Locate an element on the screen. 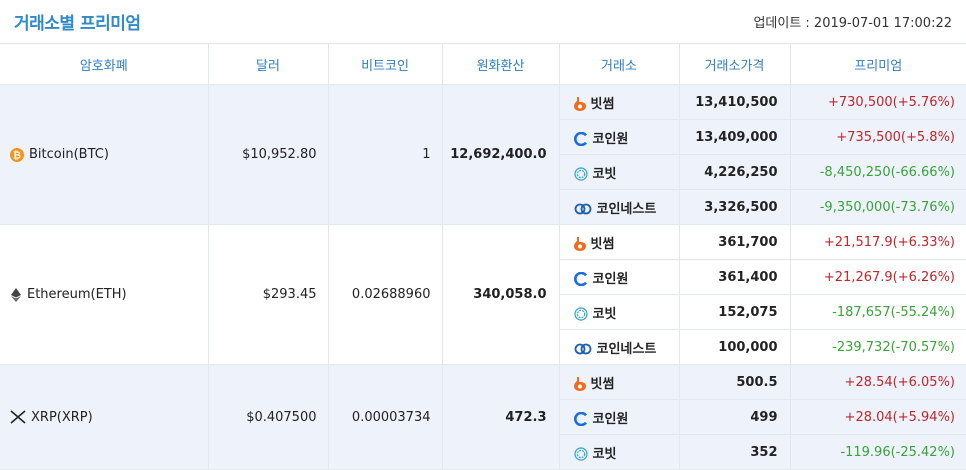 Image resolution: width=966 pixels, height=470 pixels. table-row: 코인원 361,400 +21,267.9(+6.26%) is located at coordinates (483, 277).